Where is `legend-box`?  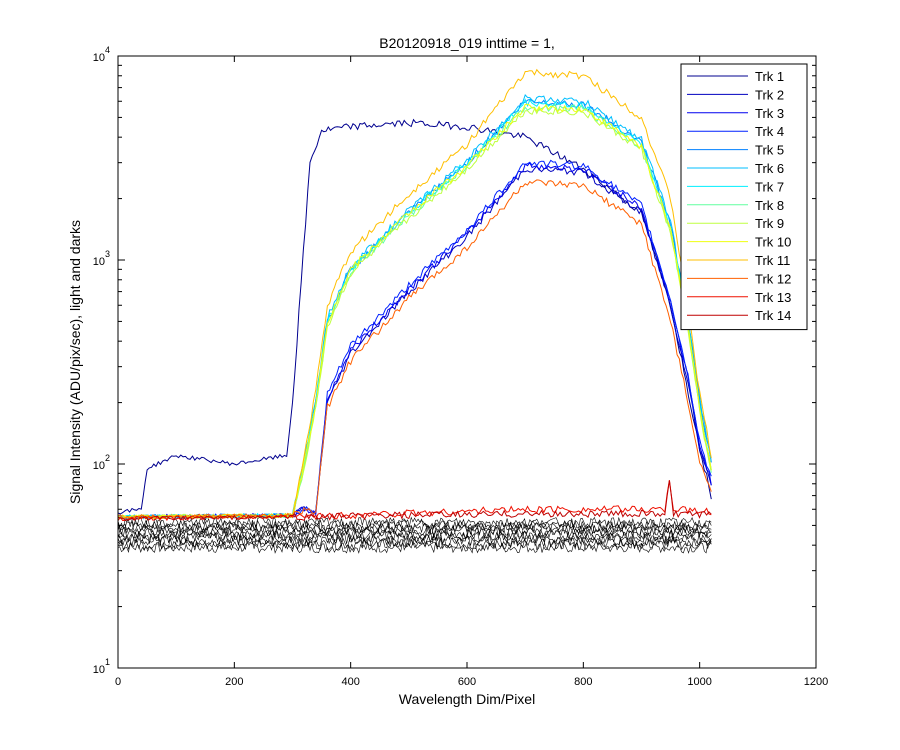
legend-box is located at coordinates (744, 197).